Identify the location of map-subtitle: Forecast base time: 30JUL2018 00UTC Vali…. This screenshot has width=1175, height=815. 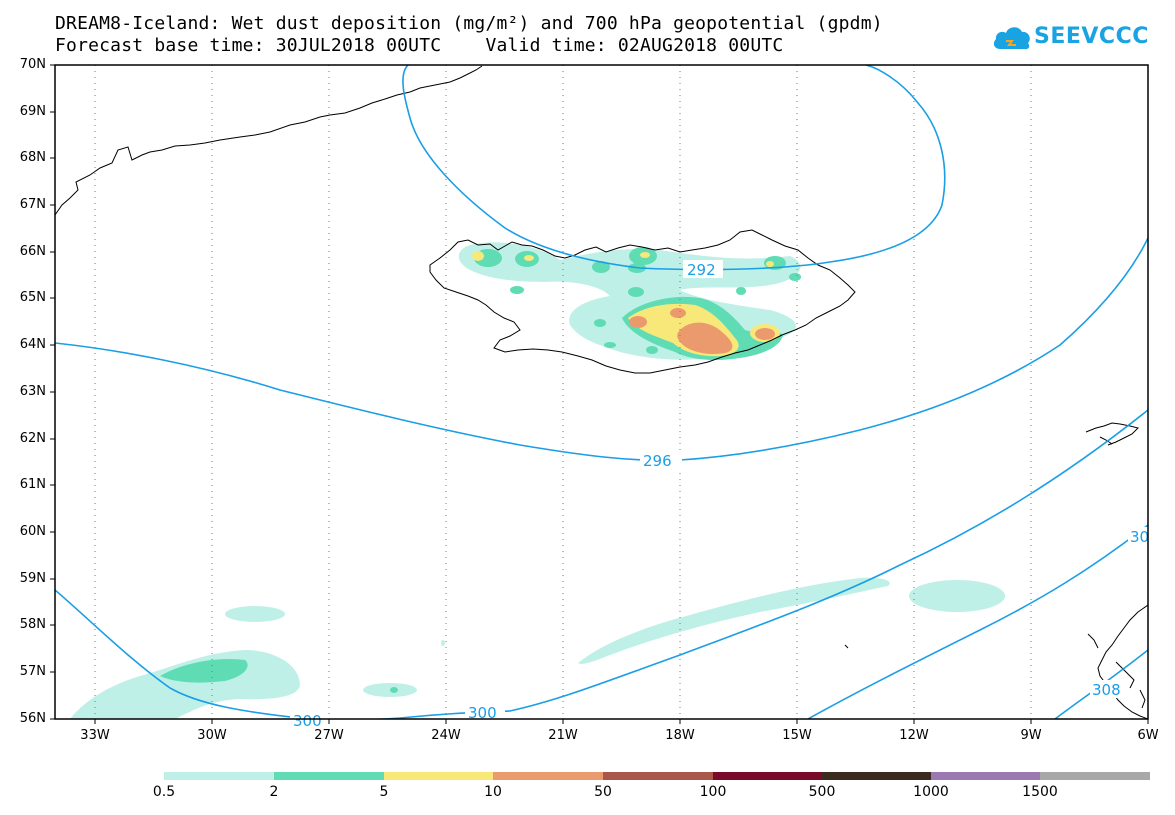
(419, 45).